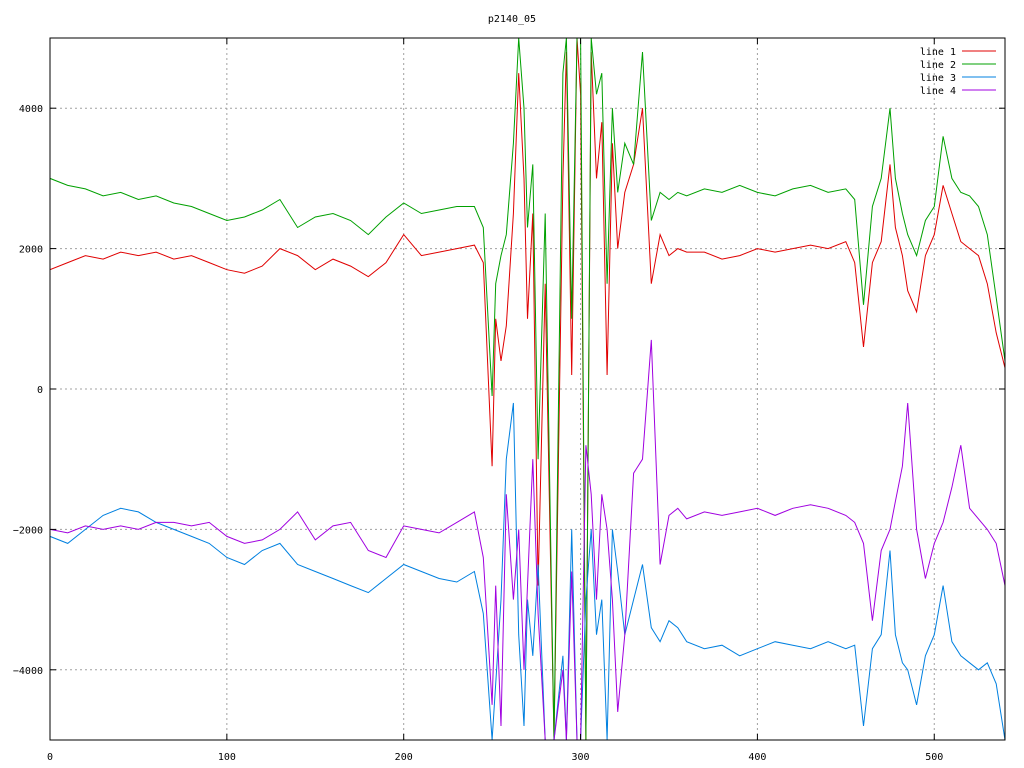  Describe the element at coordinates (938, 52) in the screenshot. I see `legend-label-1: line 1` at that location.